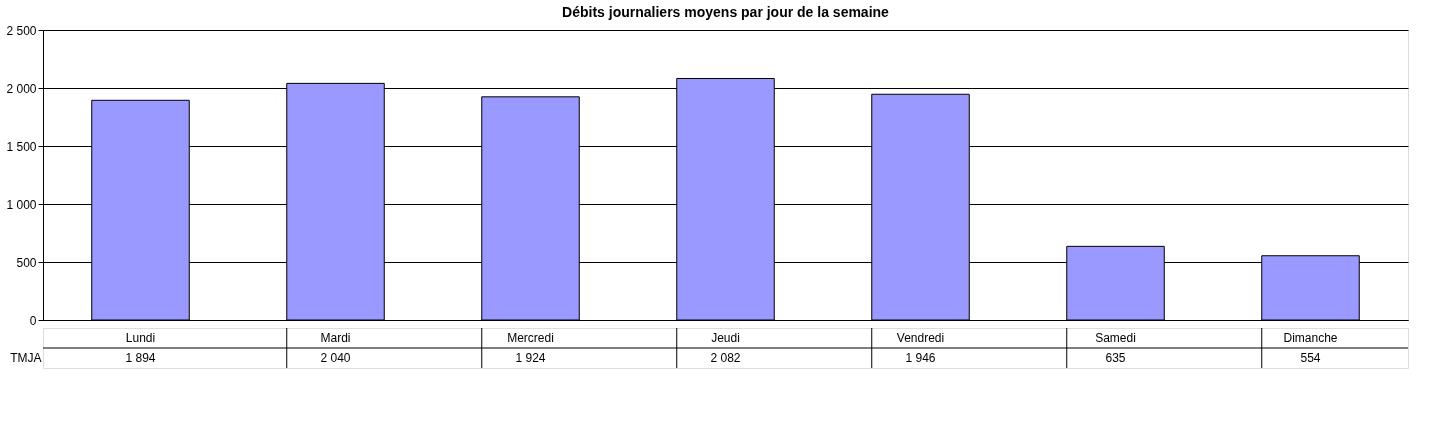 The image size is (1441, 435). Describe the element at coordinates (21, 204) in the screenshot. I see `y-tick-label: 1 000` at that location.